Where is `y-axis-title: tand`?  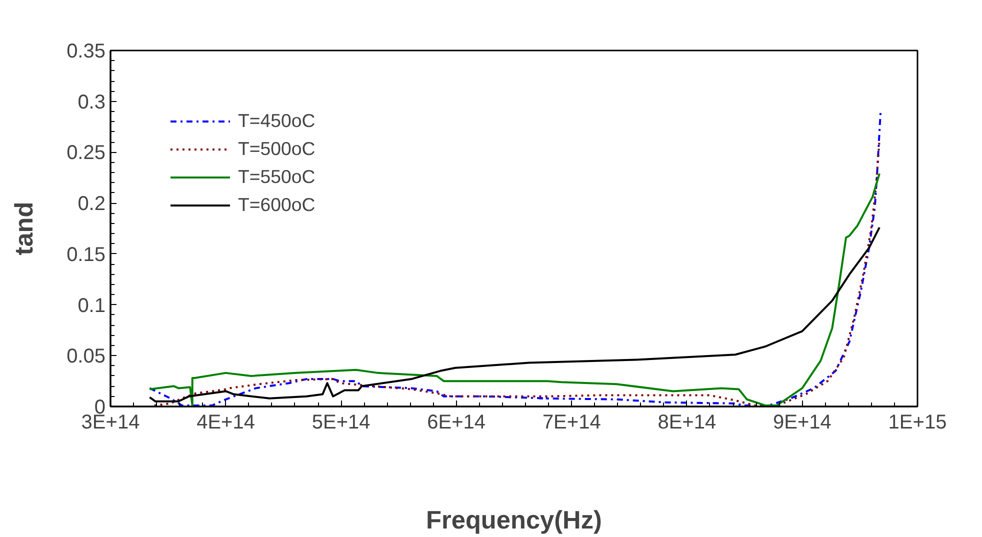 y-axis-title: tand is located at coordinates (24, 229).